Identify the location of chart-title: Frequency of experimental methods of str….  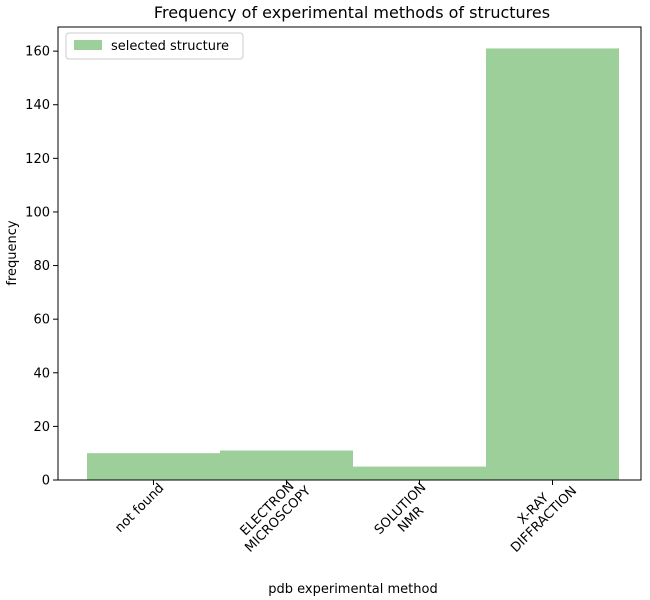
(352, 12).